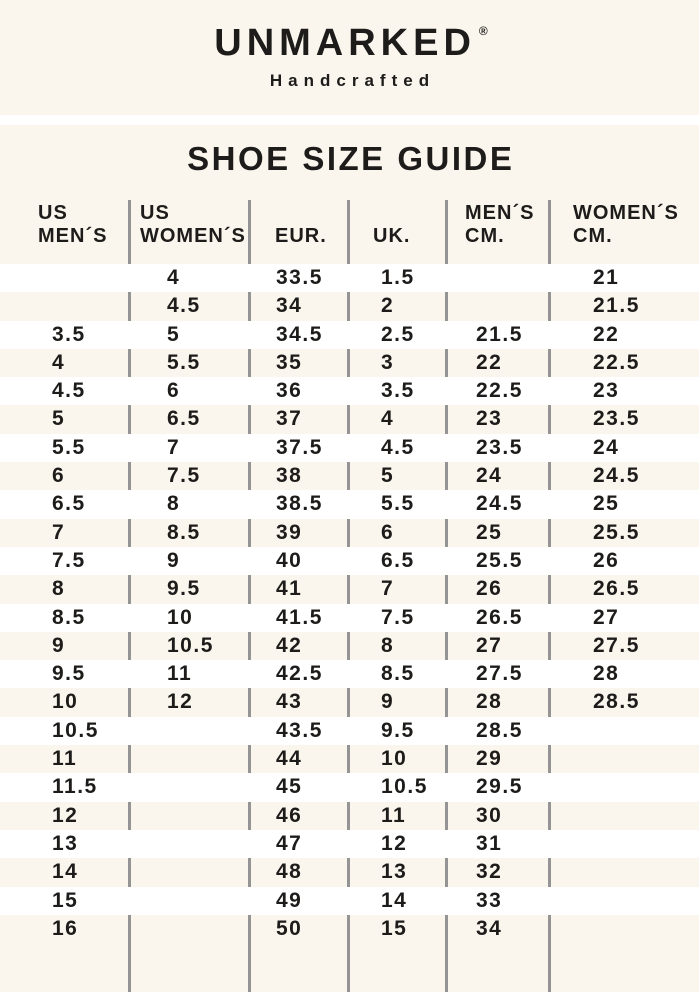 This screenshot has width=699, height=992. I want to click on cell-mens-cm: 26.5, so click(499, 617).